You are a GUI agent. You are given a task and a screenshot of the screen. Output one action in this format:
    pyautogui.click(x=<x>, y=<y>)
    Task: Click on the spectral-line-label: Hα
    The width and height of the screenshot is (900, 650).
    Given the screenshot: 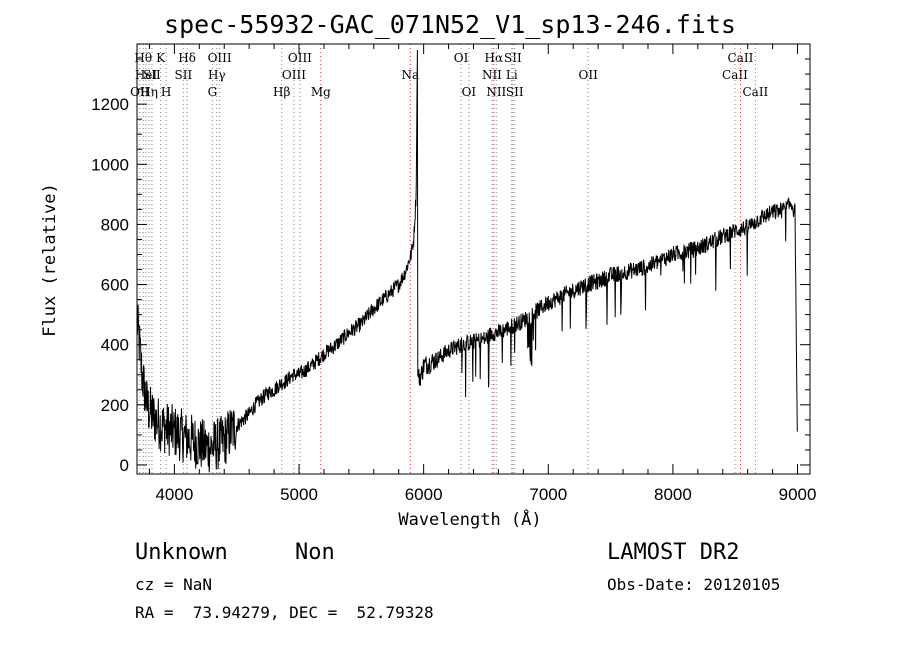 What is the action you would take?
    pyautogui.click(x=494, y=58)
    